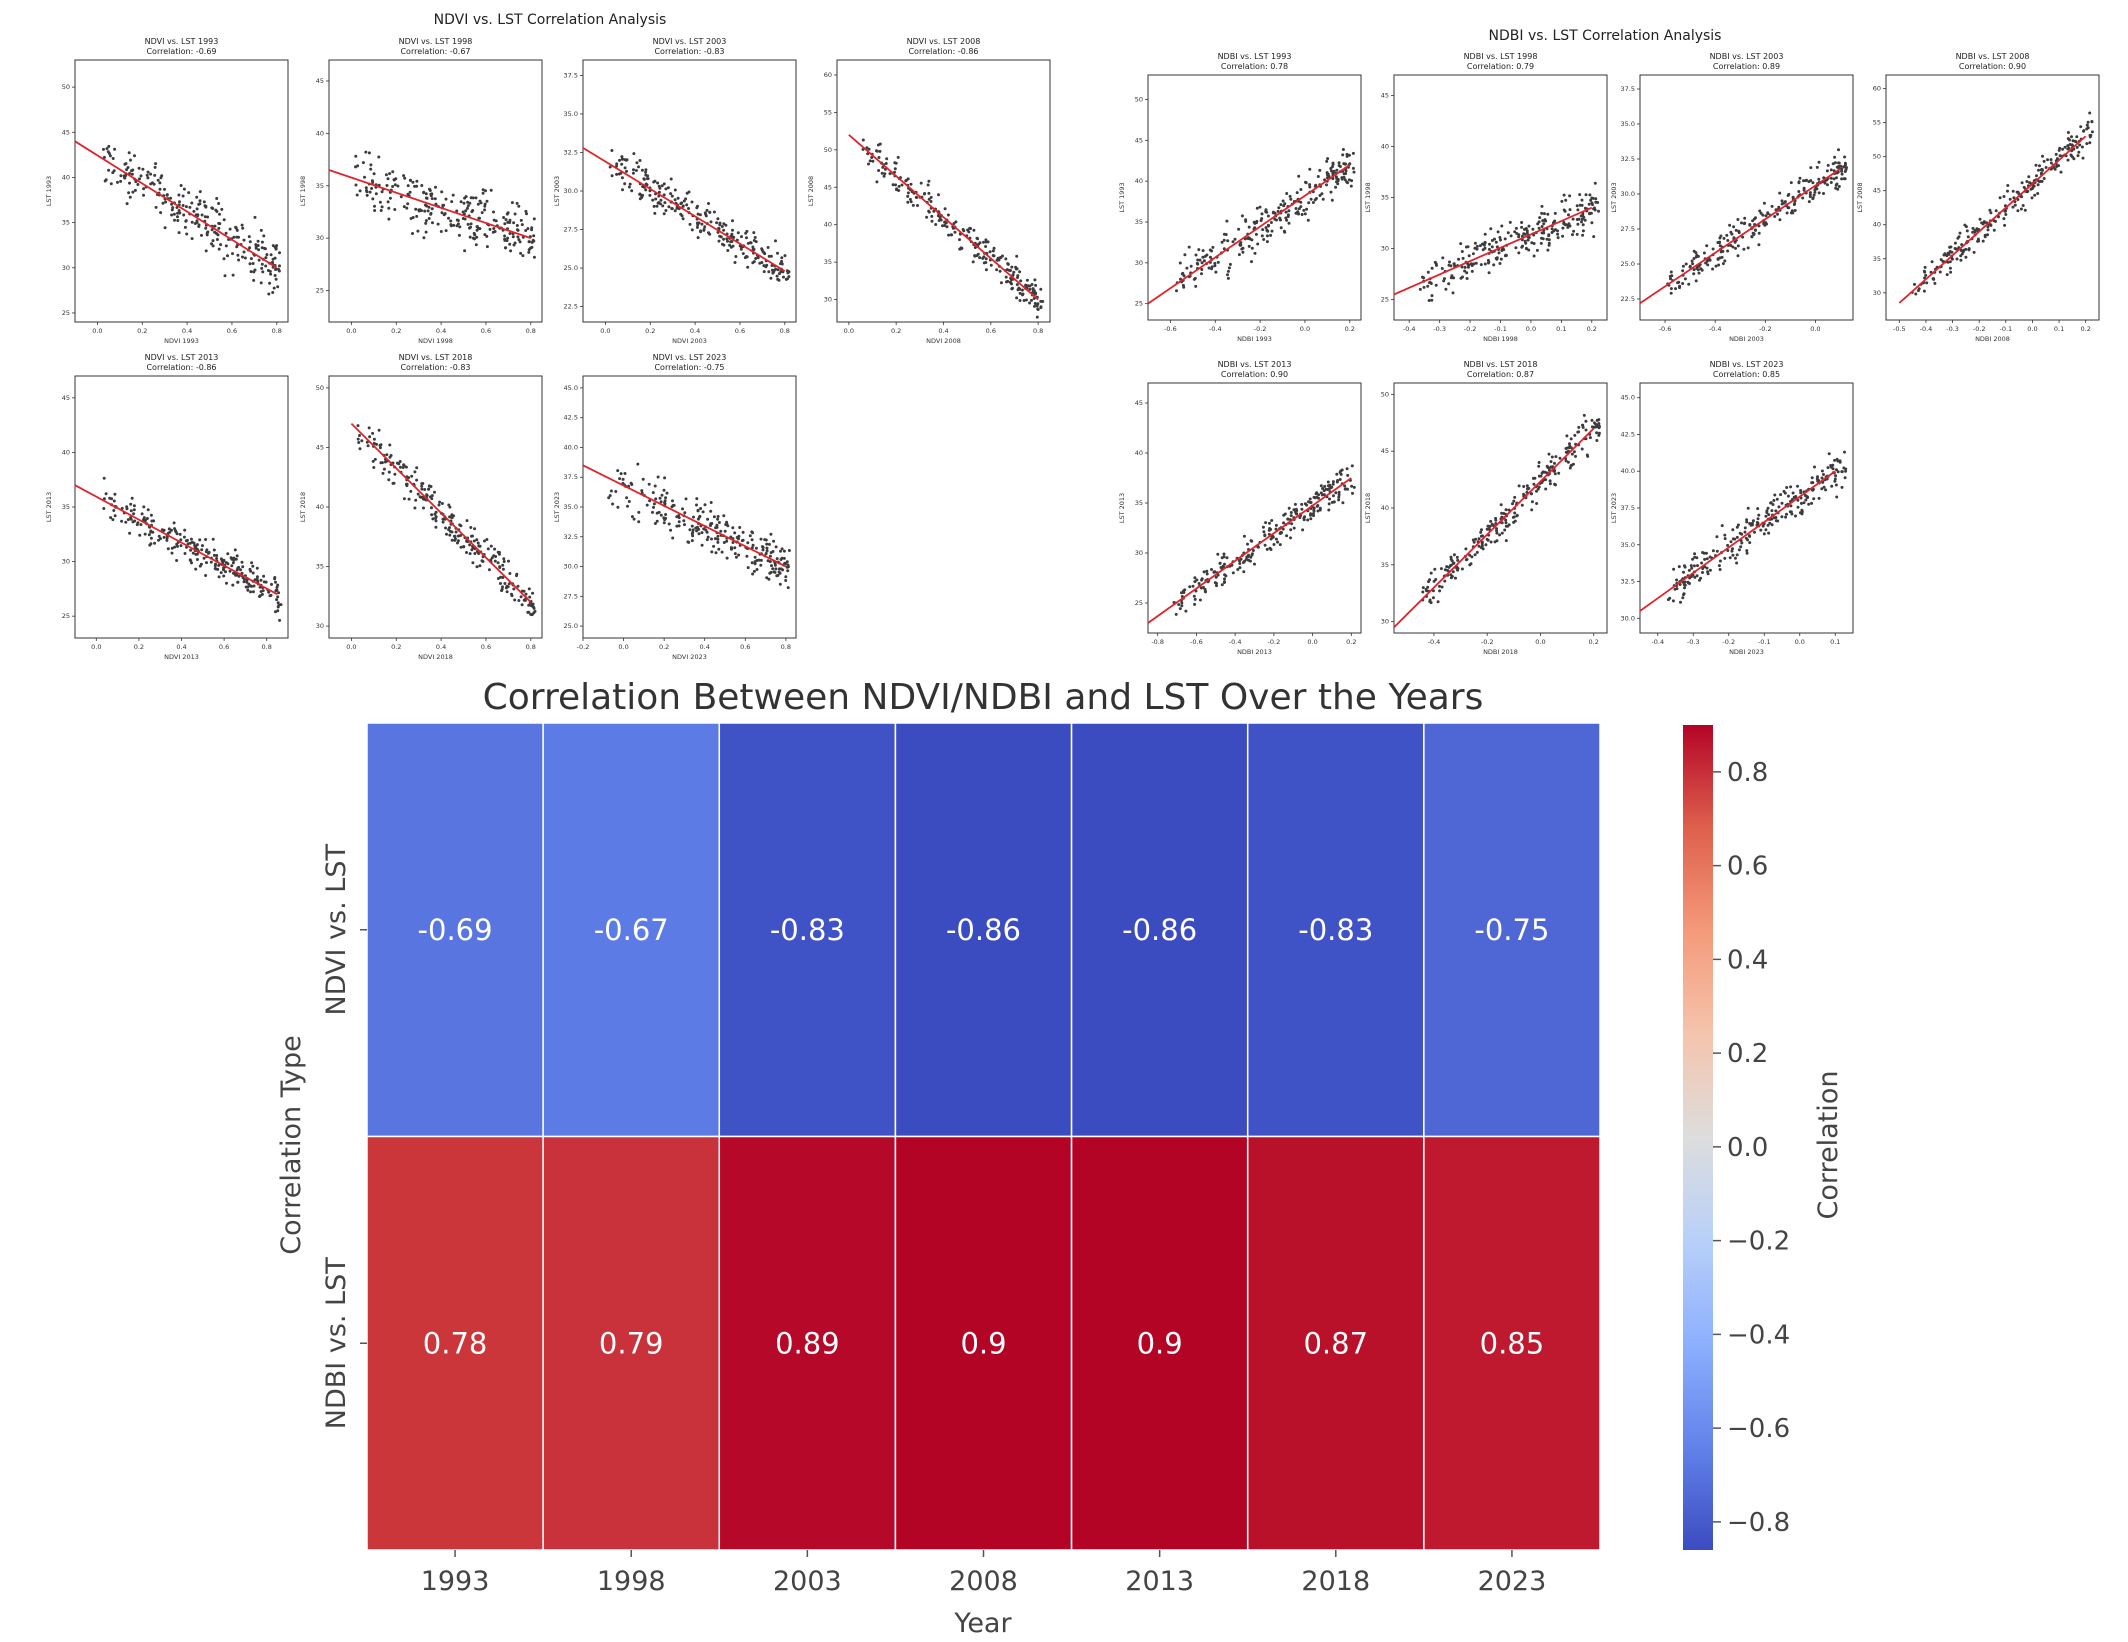 The image size is (2128, 1642). I want to click on panel-correlation: Correlation: 0.85, so click(1746, 374).